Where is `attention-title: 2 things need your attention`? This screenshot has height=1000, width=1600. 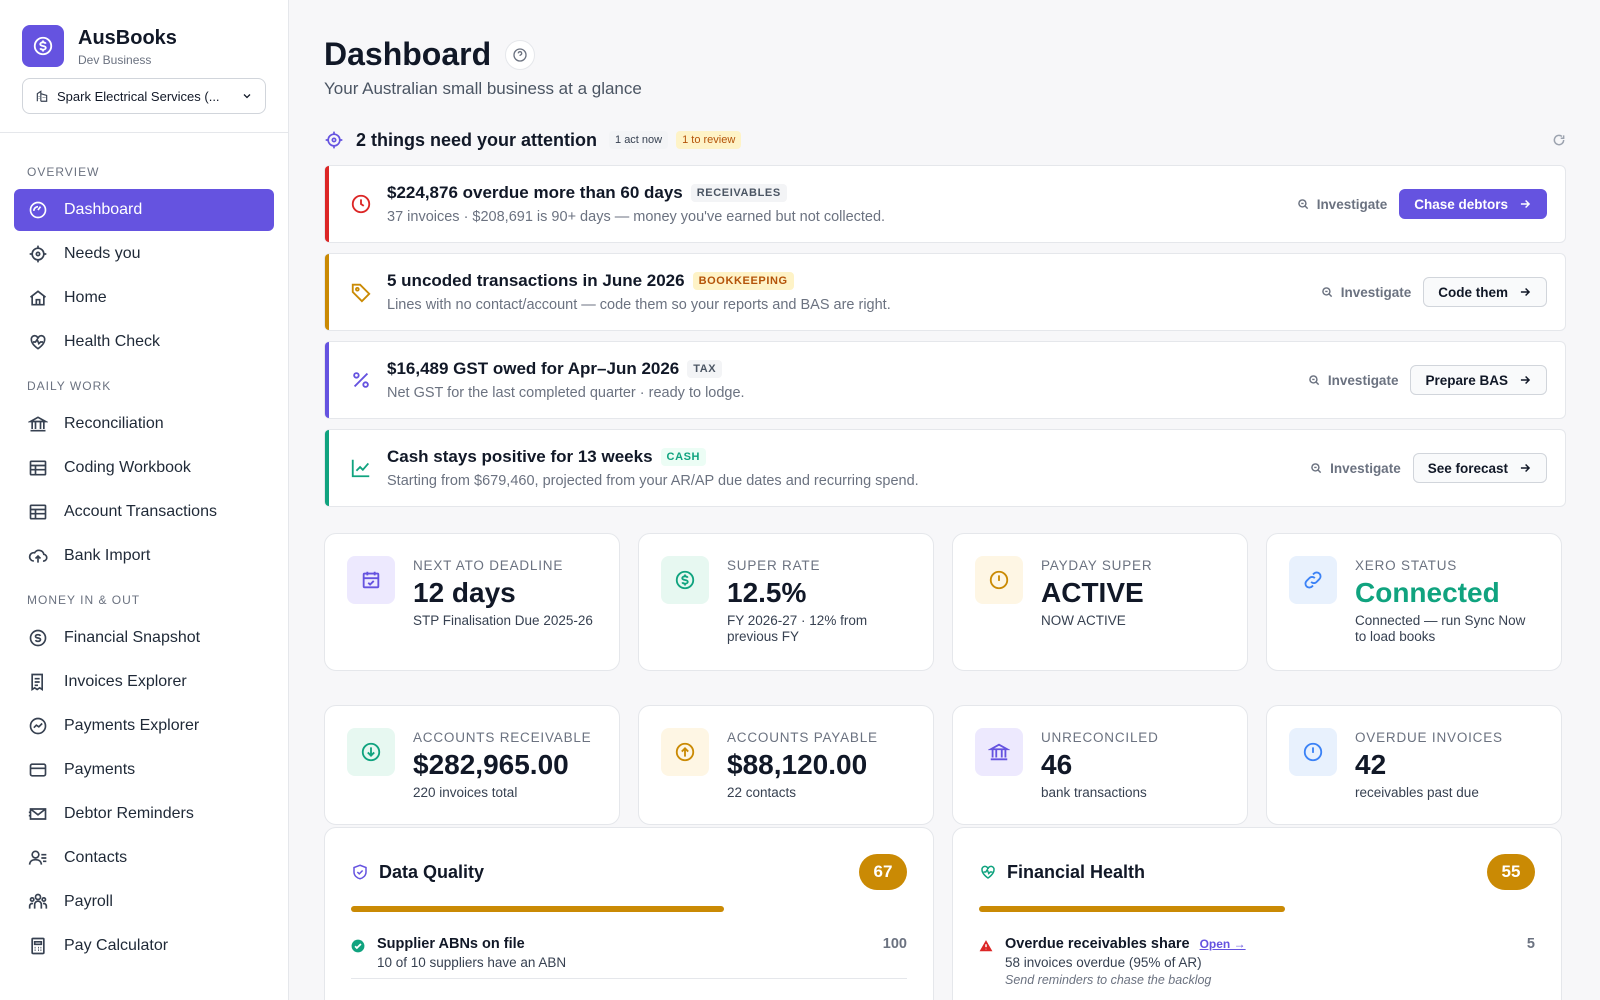
attention-title: 2 things need your attention is located at coordinates (477, 139).